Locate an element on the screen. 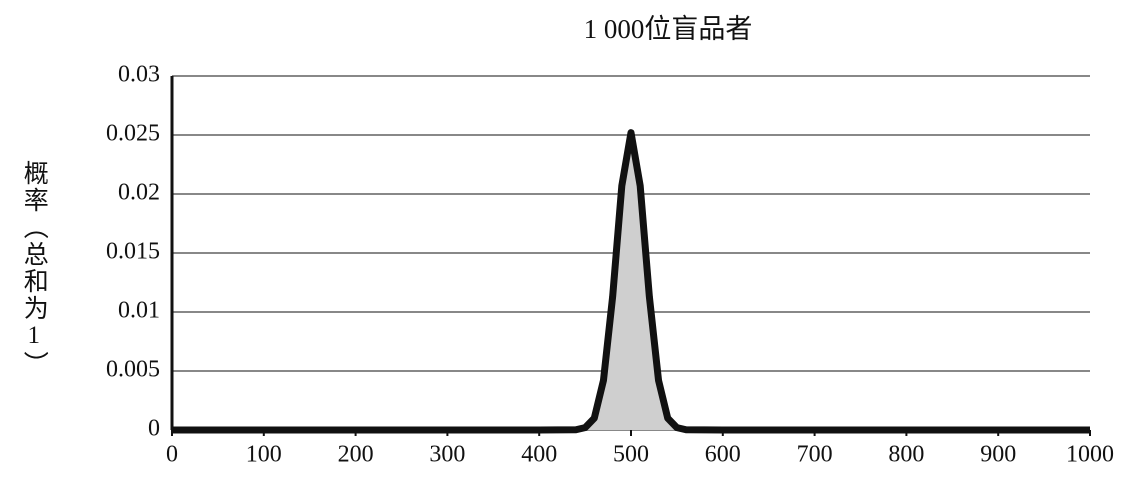 The height and width of the screenshot is (483, 1129). y-tick-label: 0 is located at coordinates (154, 429).